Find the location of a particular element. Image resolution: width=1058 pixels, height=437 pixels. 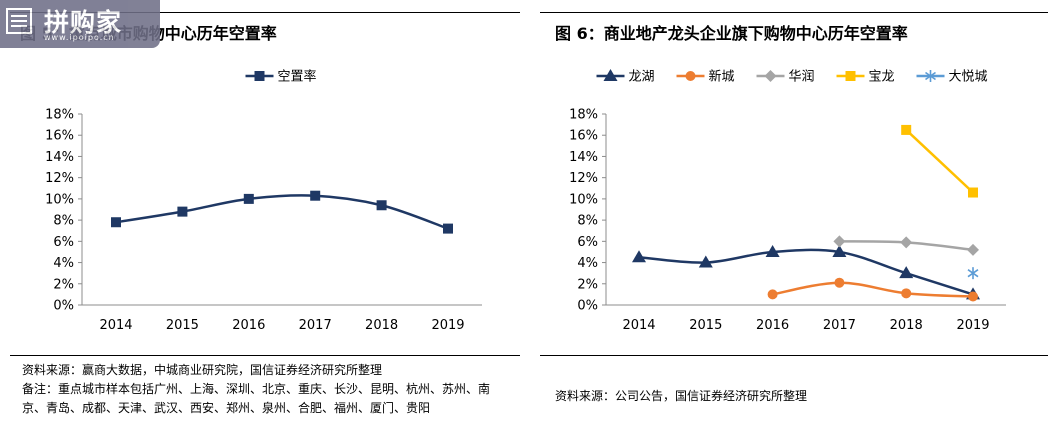

legend-label: 龙湖 is located at coordinates (642, 77).